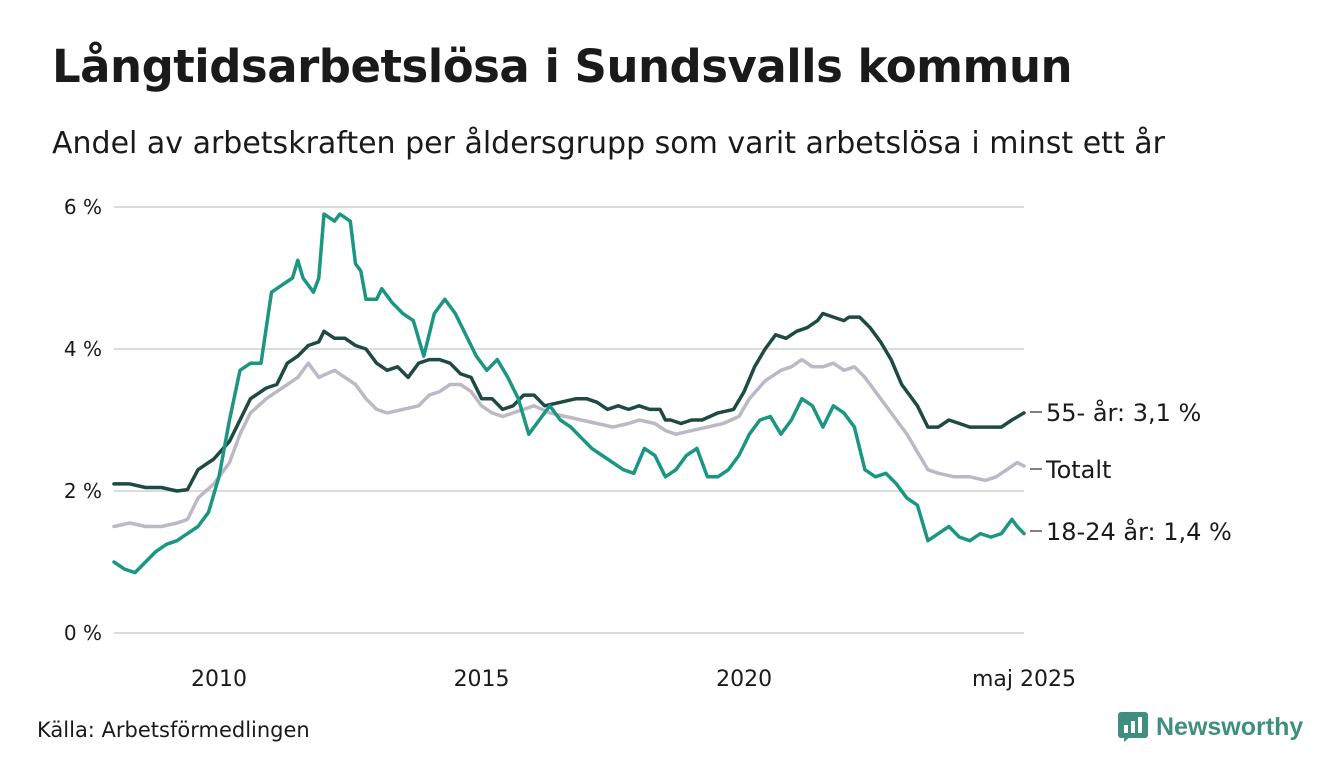 The width and height of the screenshot is (1340, 780). Describe the element at coordinates (744, 679) in the screenshot. I see `x-tick-label: 2020` at that location.